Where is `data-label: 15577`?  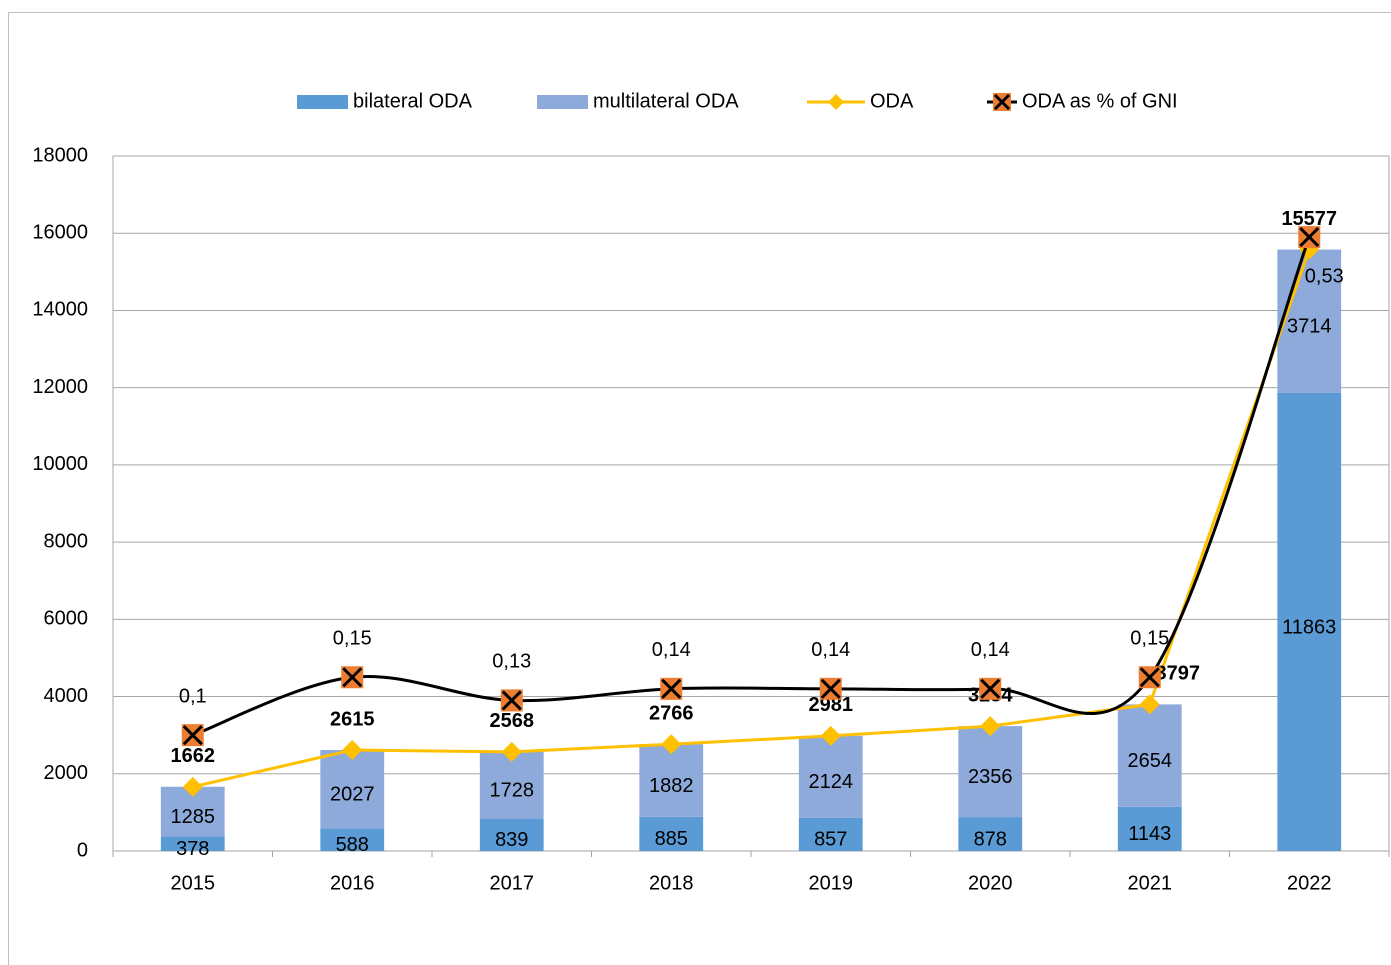
data-label: 15577 is located at coordinates (1309, 219).